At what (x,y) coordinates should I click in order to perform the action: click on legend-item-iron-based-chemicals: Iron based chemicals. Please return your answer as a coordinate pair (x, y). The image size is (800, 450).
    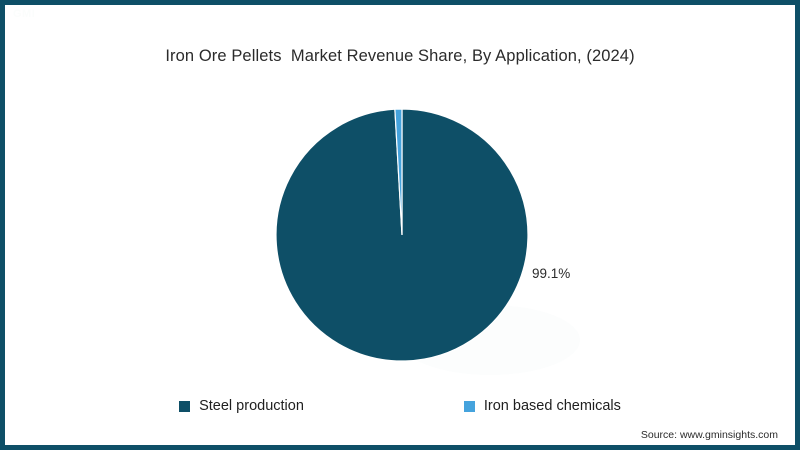
    Looking at the image, I should click on (542, 406).